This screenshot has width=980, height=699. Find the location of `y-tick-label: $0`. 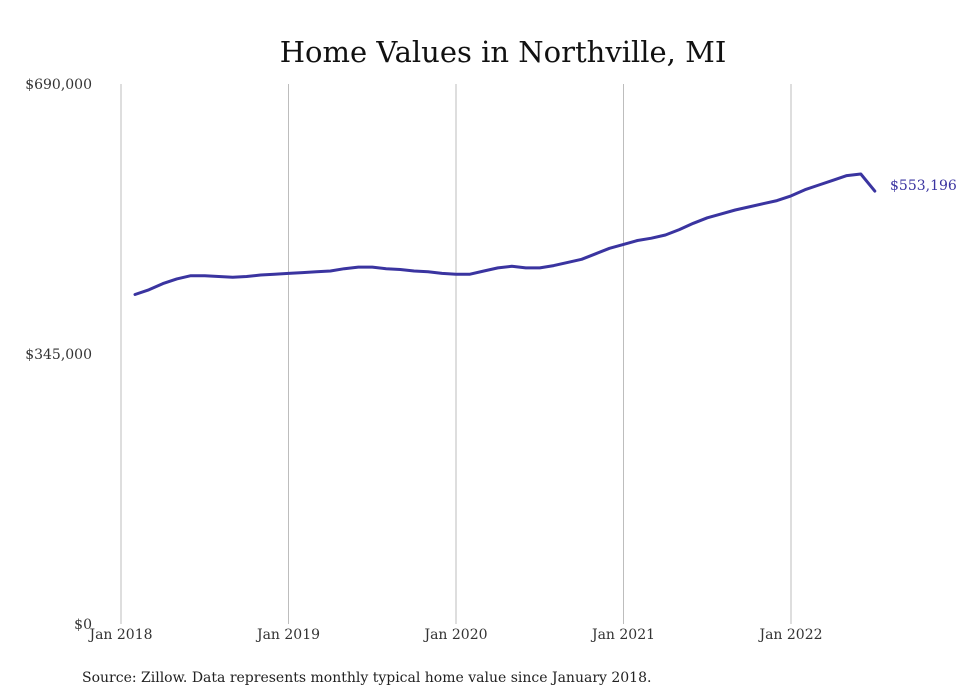

y-tick-label: $0 is located at coordinates (83, 625).